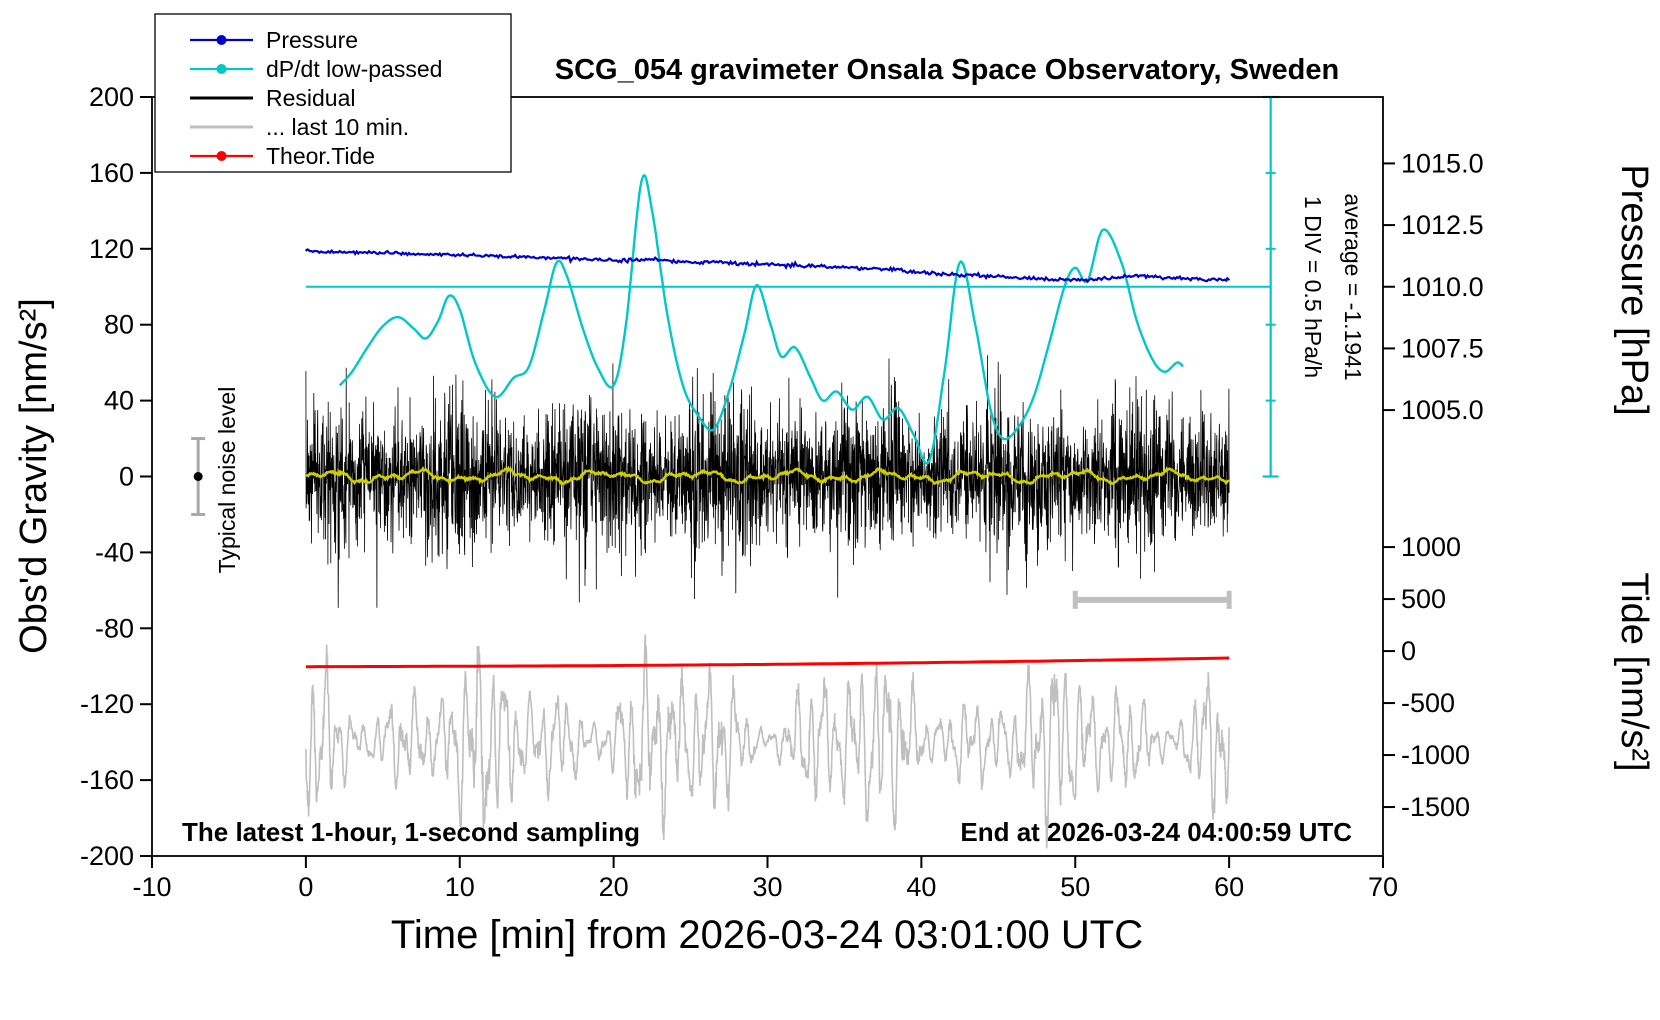  What do you see at coordinates (1634, 671) in the screenshot?
I see `tide-axis-label: Tide [nm/s²]` at bounding box center [1634, 671].